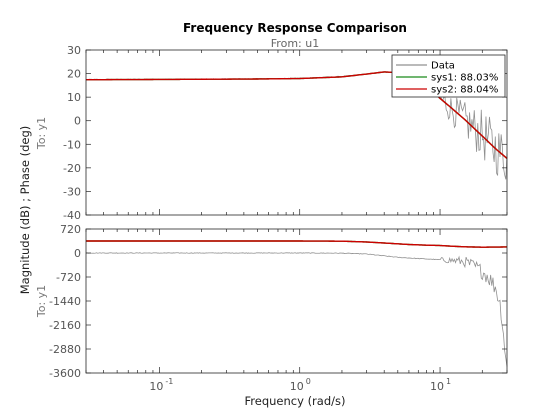 The height and width of the screenshot is (420, 560). I want to click on x-tick-exponent: -1, so click(169, 381).